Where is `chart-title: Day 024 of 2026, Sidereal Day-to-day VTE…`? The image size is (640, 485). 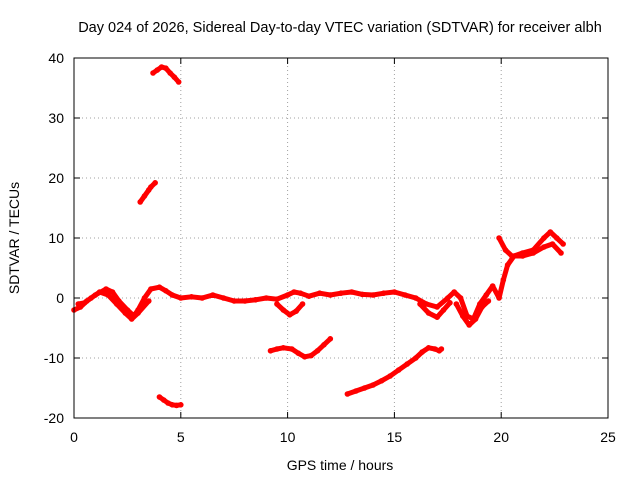
chart-title: Day 024 of 2026, Sidereal Day-to-day VTE… is located at coordinates (340, 28).